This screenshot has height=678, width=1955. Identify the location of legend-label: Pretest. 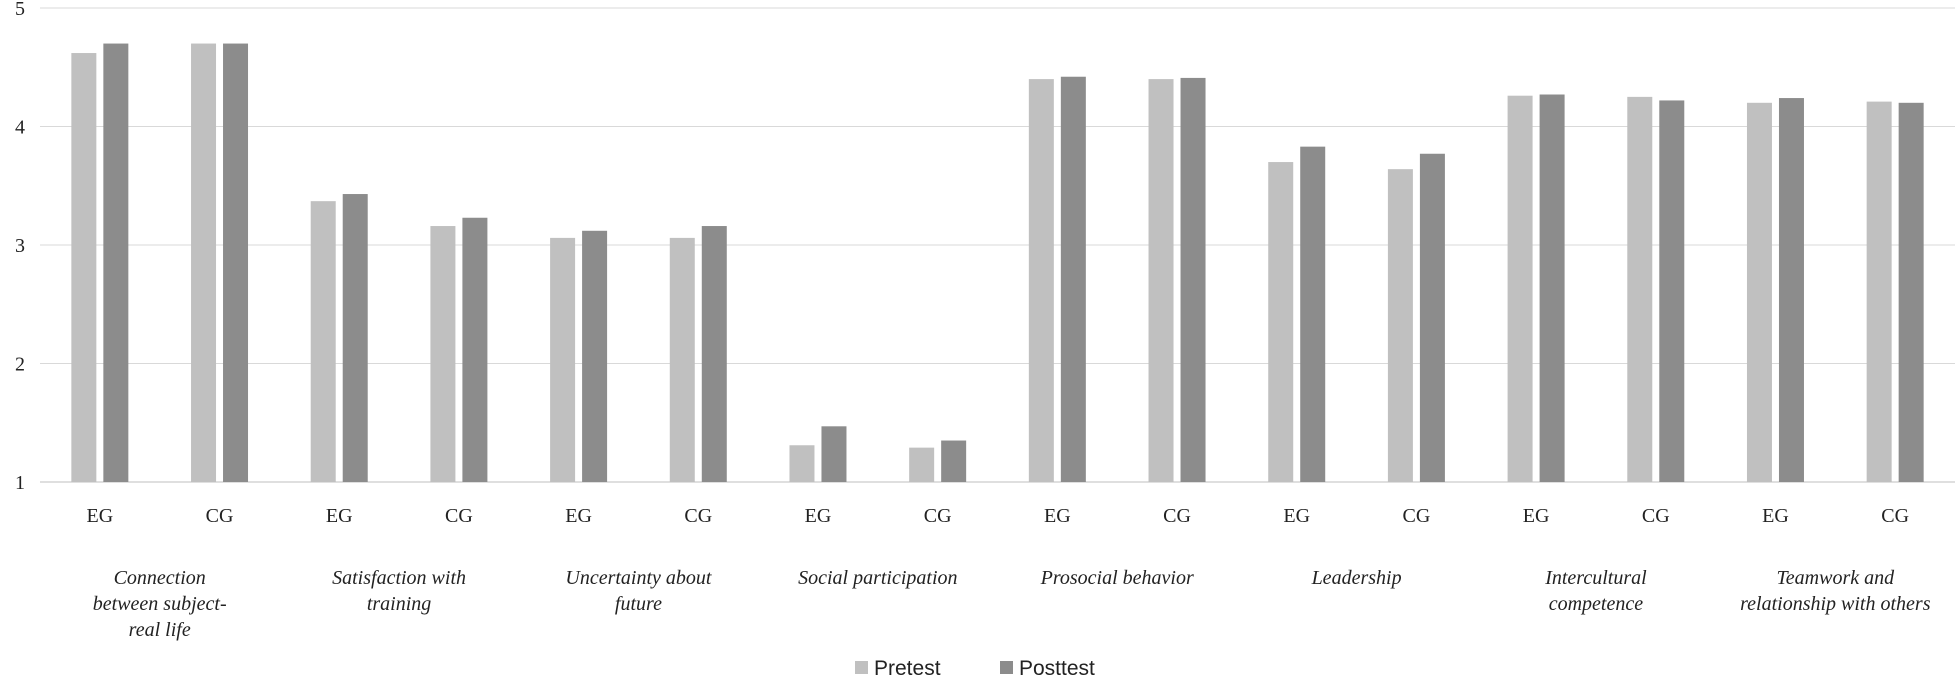
(907, 667).